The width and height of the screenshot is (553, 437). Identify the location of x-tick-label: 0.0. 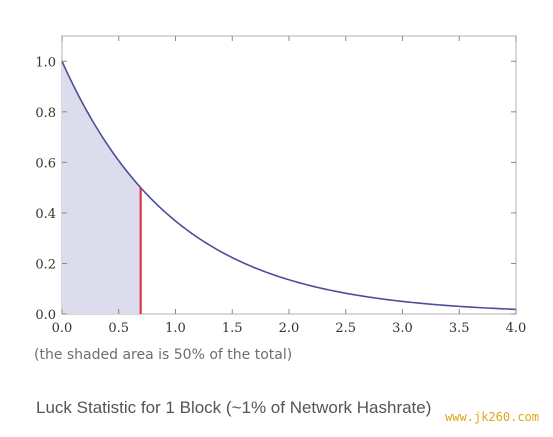
(62, 328).